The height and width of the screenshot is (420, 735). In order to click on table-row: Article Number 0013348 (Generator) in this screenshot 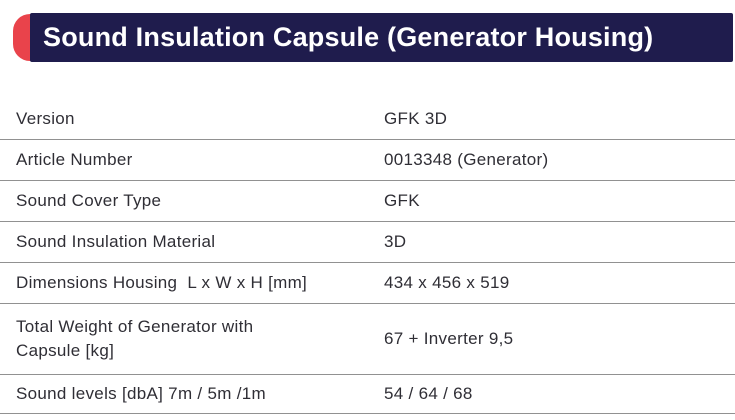, I will do `click(367, 160)`.